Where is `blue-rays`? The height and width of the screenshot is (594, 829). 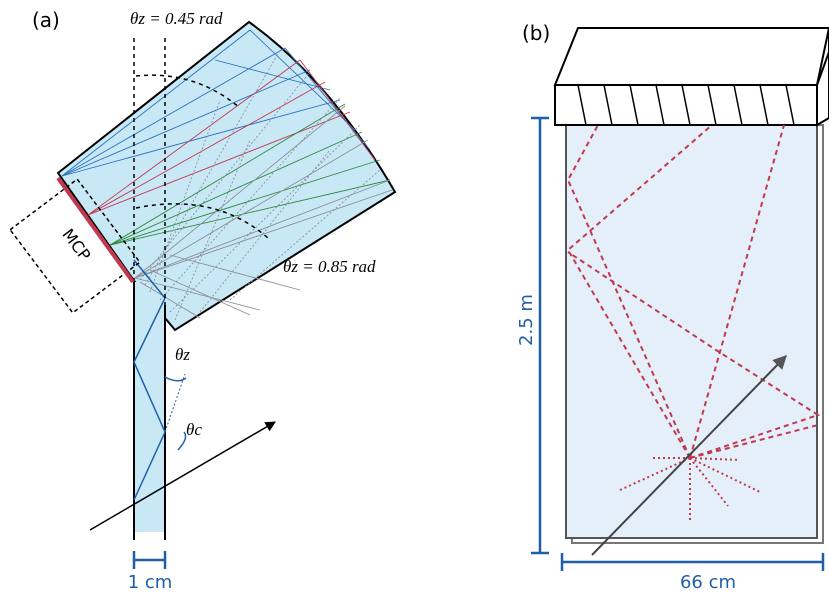
blue-rays is located at coordinates (216, 103).